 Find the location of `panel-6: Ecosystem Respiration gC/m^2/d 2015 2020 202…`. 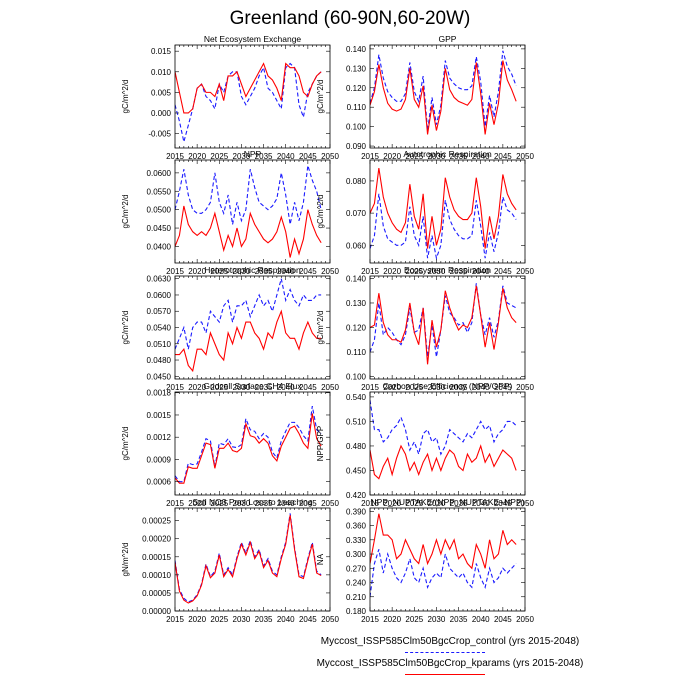

panel-6: Ecosystem Respiration gC/m^2/d 2015 2020 202… is located at coordinates (425, 328).